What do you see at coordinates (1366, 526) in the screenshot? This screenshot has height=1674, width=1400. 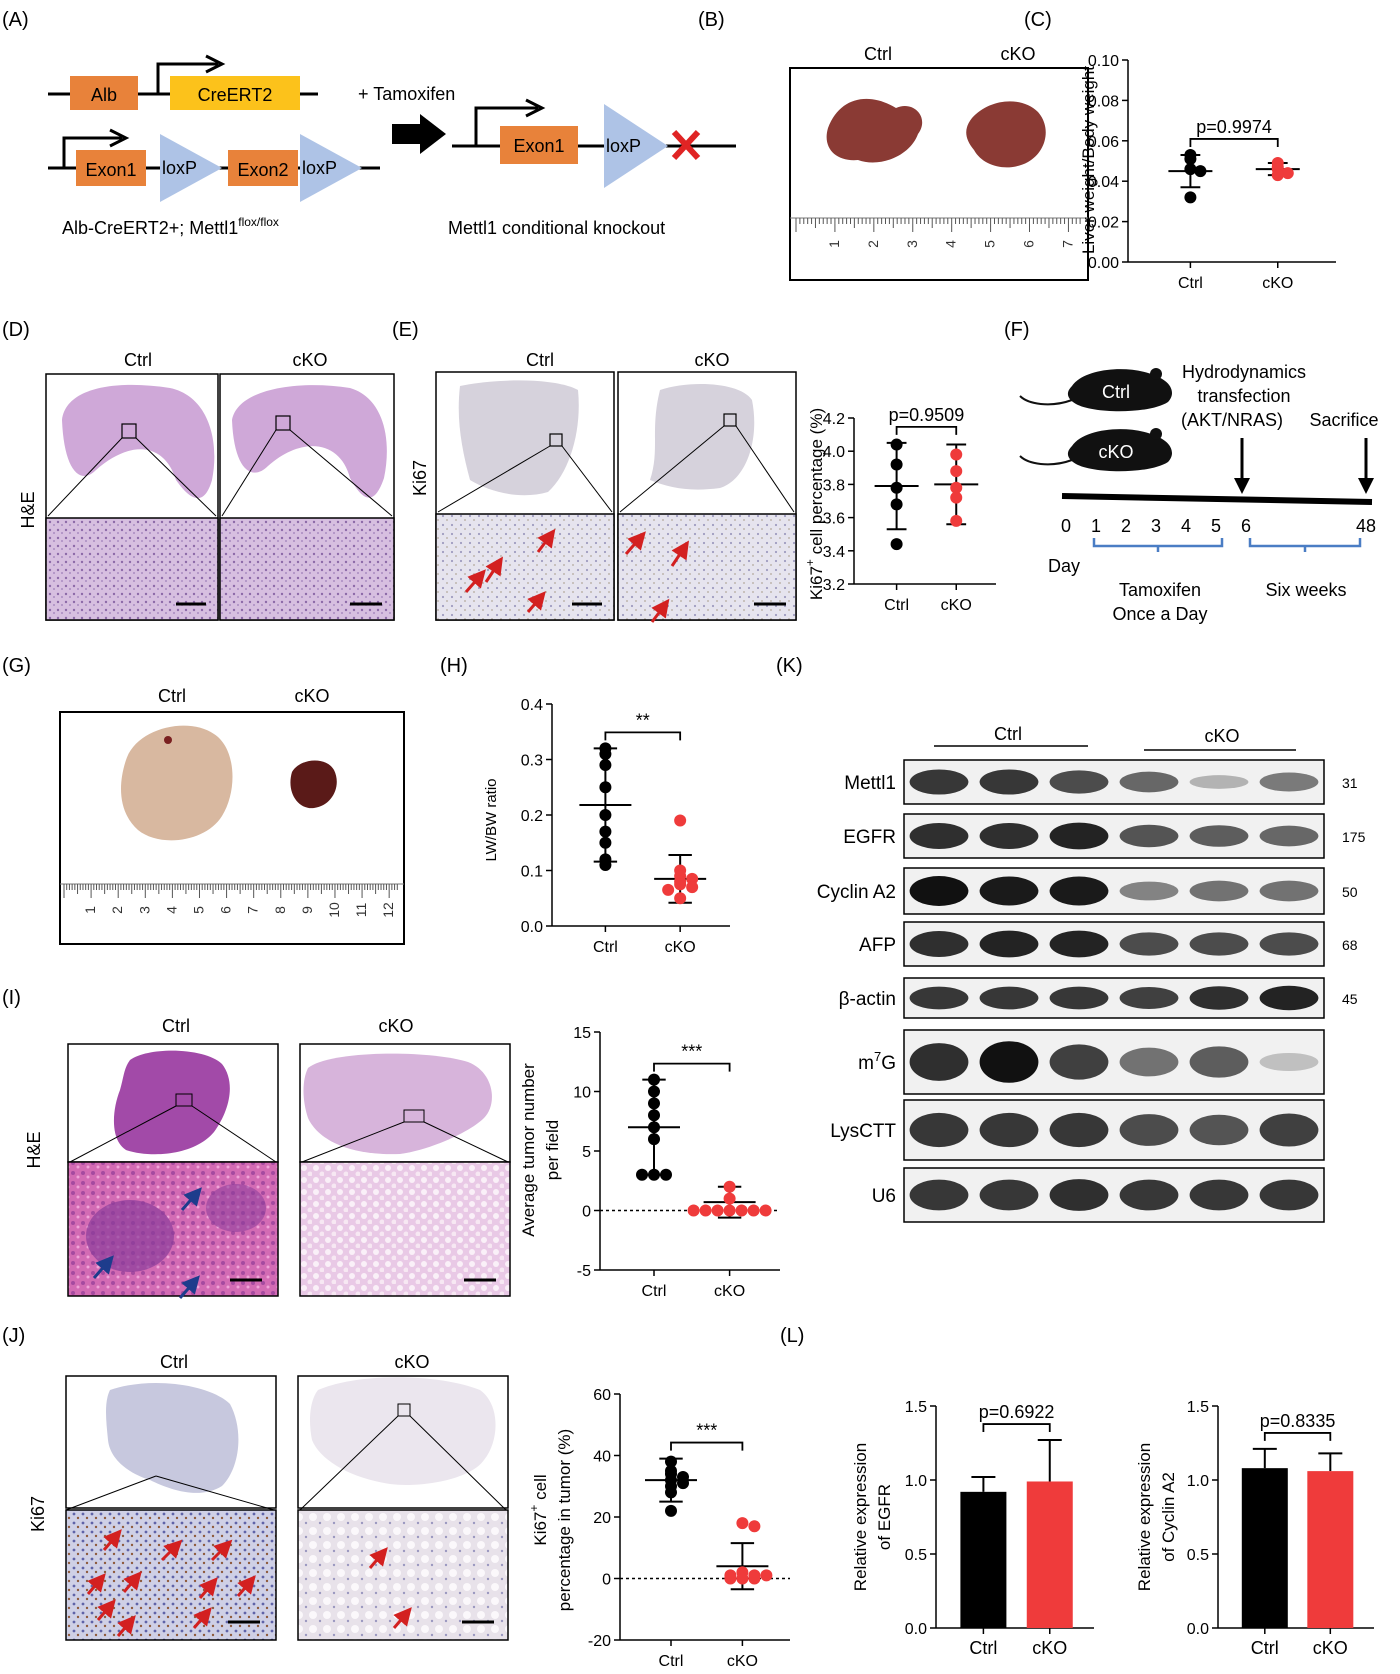 I see `timeline-day-label: 48` at bounding box center [1366, 526].